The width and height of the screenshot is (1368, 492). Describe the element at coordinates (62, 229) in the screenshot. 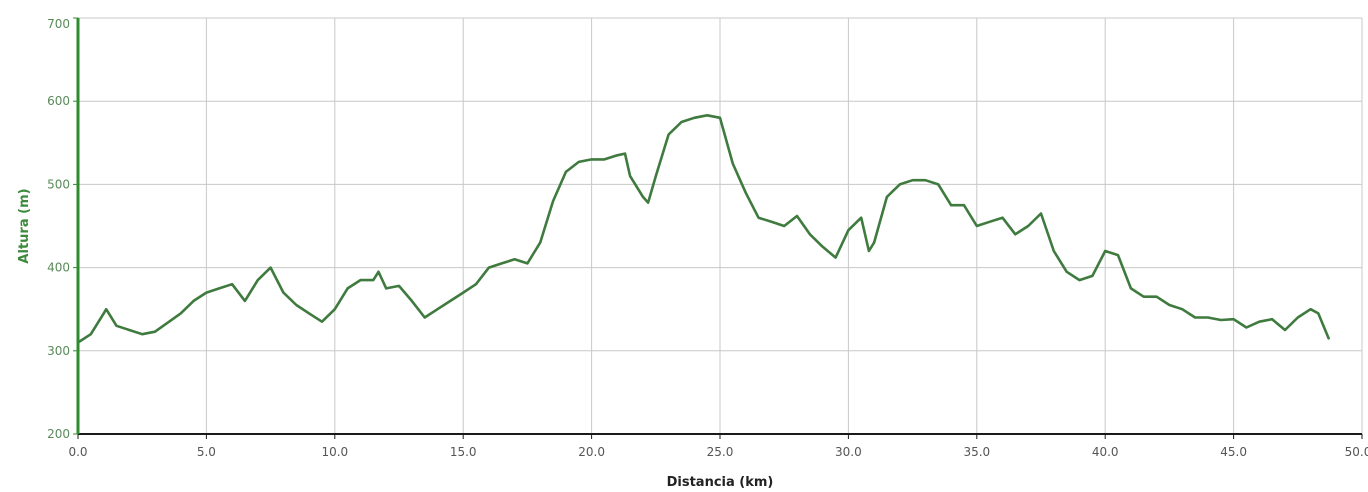

I see `y-tick-labels: 200 300 400 500 600 700` at that location.